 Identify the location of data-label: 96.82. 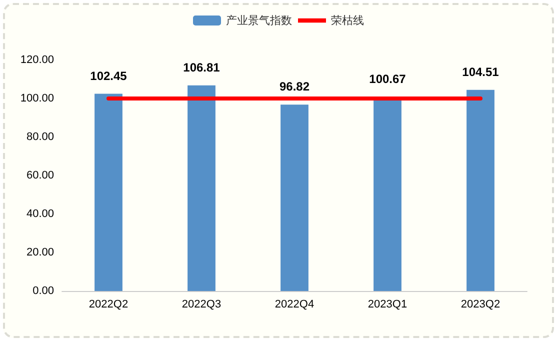
(294, 87).